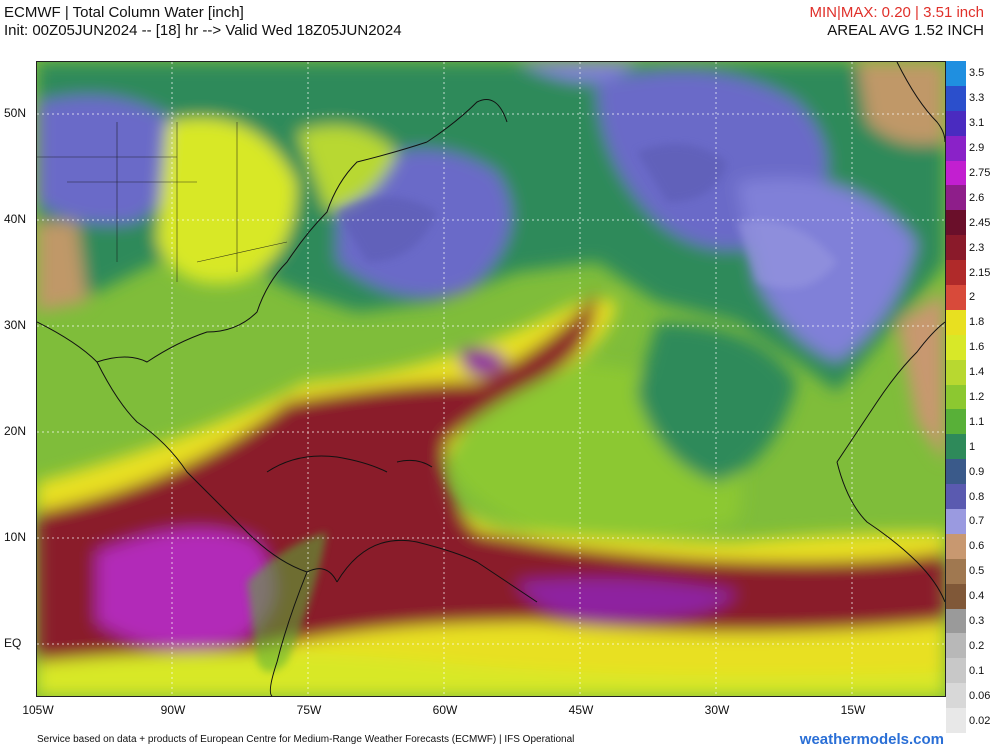  What do you see at coordinates (977, 197) in the screenshot?
I see `colorbar-label: 2.6` at bounding box center [977, 197].